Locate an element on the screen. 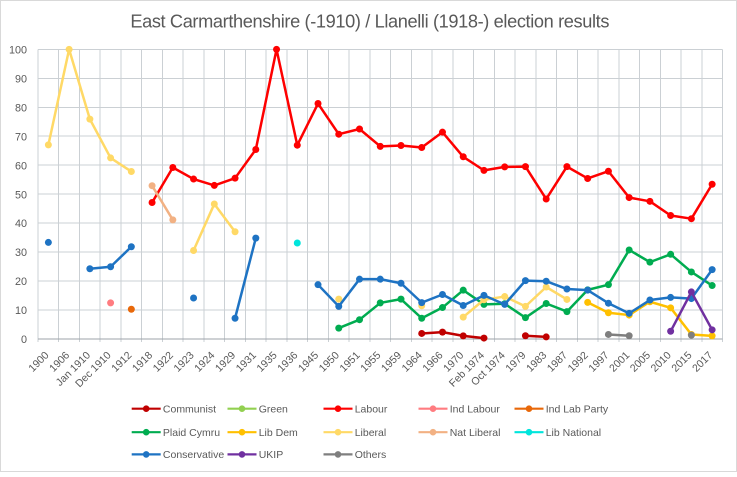 The image size is (737, 477). svg-text: 80 is located at coordinates (21, 108).